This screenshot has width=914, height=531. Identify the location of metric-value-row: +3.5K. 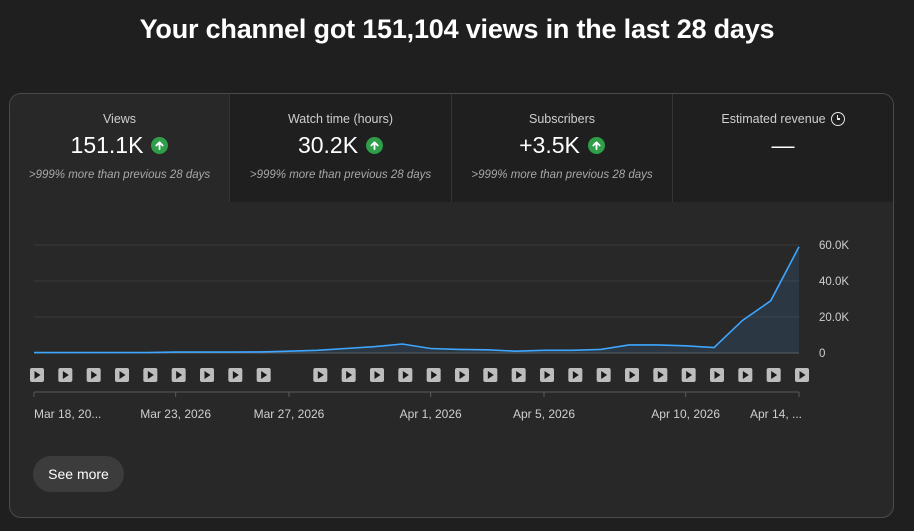
(562, 145).